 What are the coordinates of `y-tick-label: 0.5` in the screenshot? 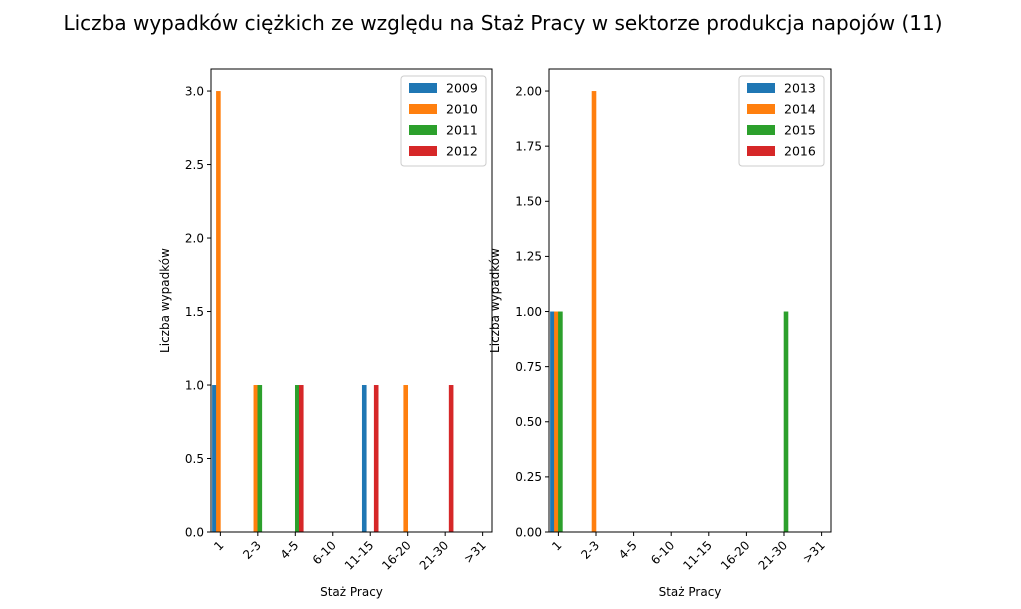 It's located at (194, 459).